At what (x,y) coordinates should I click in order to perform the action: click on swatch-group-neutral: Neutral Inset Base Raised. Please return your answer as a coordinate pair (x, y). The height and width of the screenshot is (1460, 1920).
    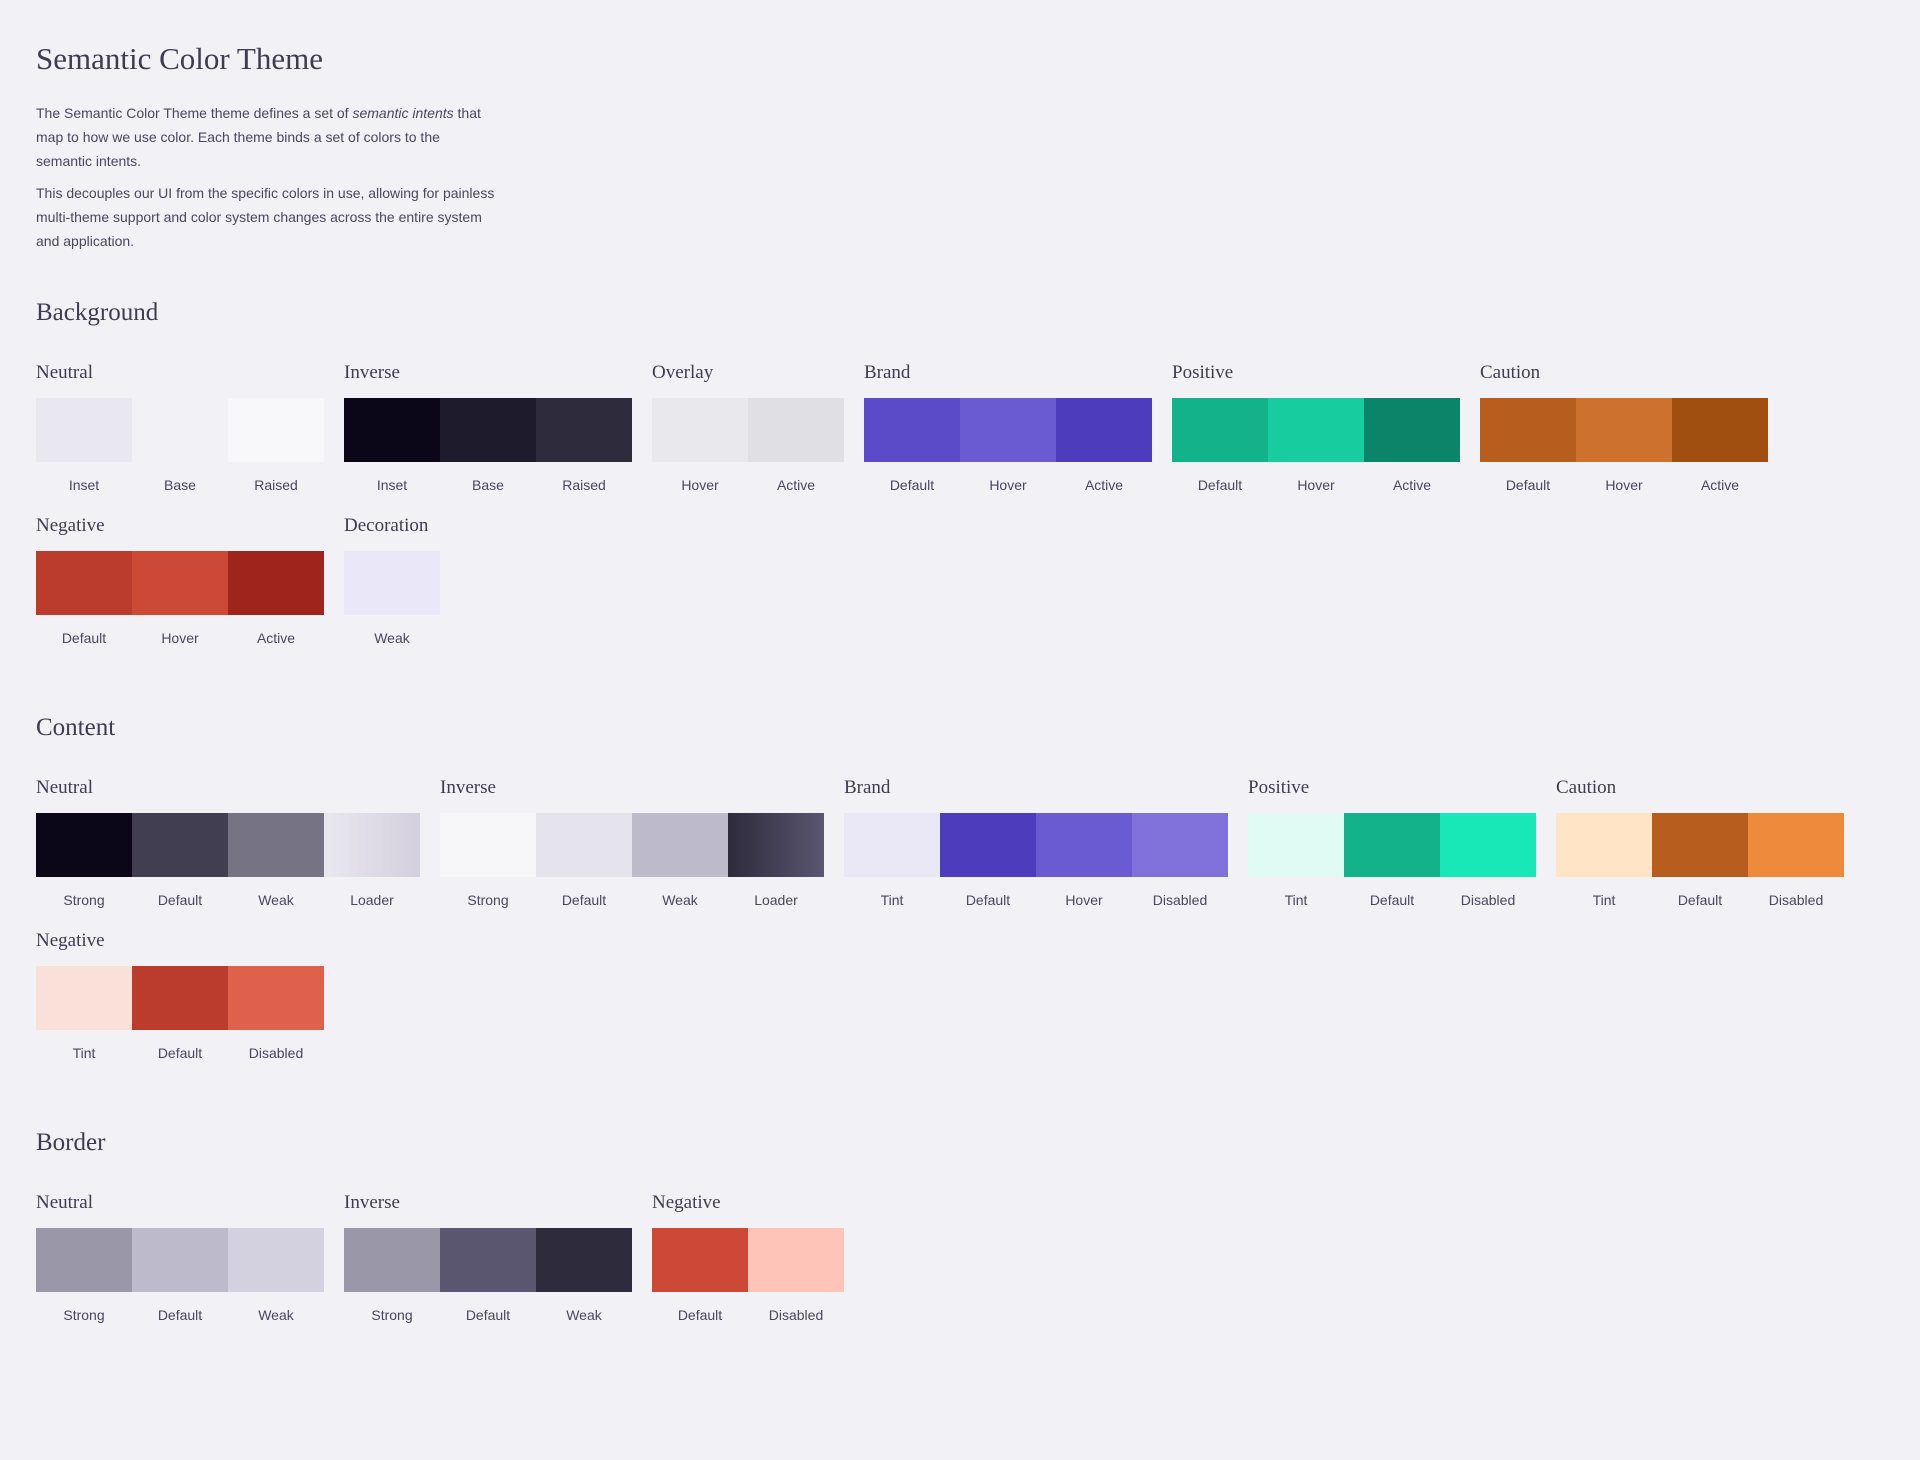
    Looking at the image, I should click on (180, 428).